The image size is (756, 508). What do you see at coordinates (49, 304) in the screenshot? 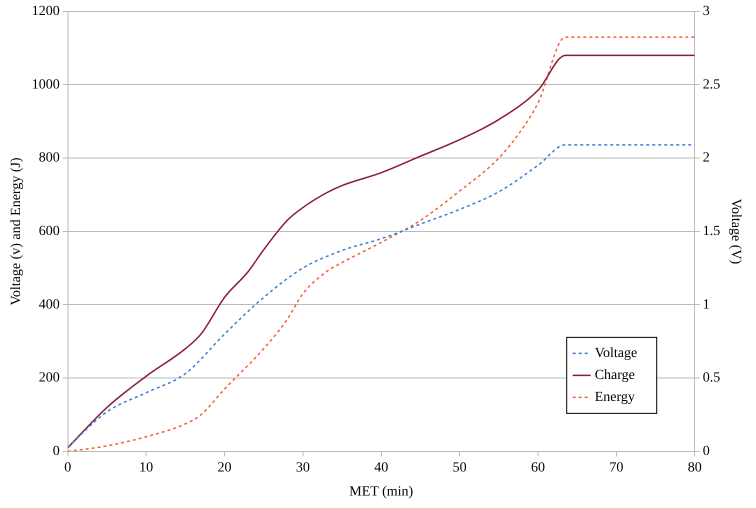
I see `y-tick-label: 400` at bounding box center [49, 304].